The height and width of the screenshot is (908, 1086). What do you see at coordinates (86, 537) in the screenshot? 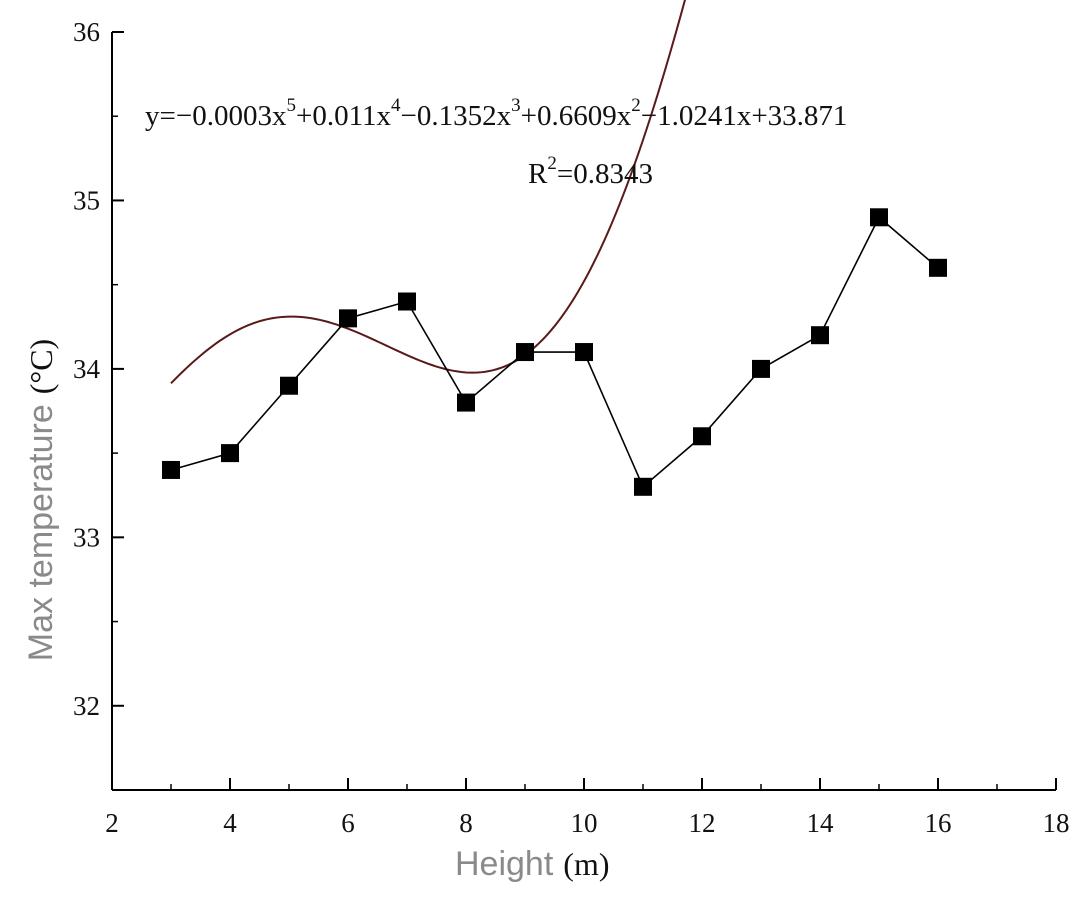
I see `y-tick-label: 33` at bounding box center [86, 537].